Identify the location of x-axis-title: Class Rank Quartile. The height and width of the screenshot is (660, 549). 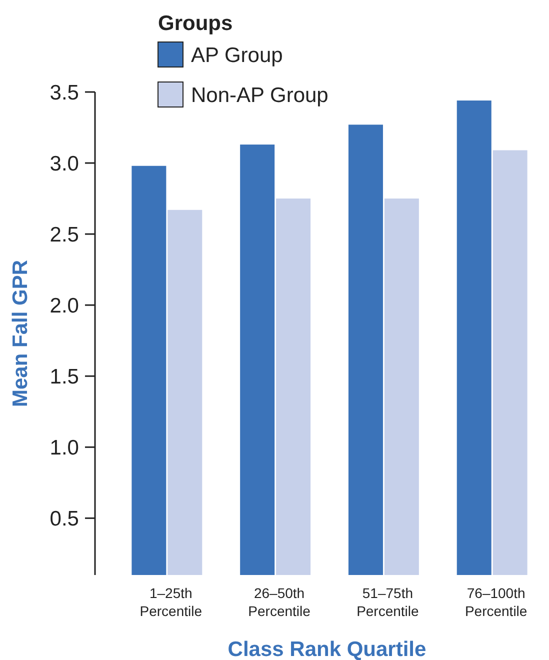
(327, 649).